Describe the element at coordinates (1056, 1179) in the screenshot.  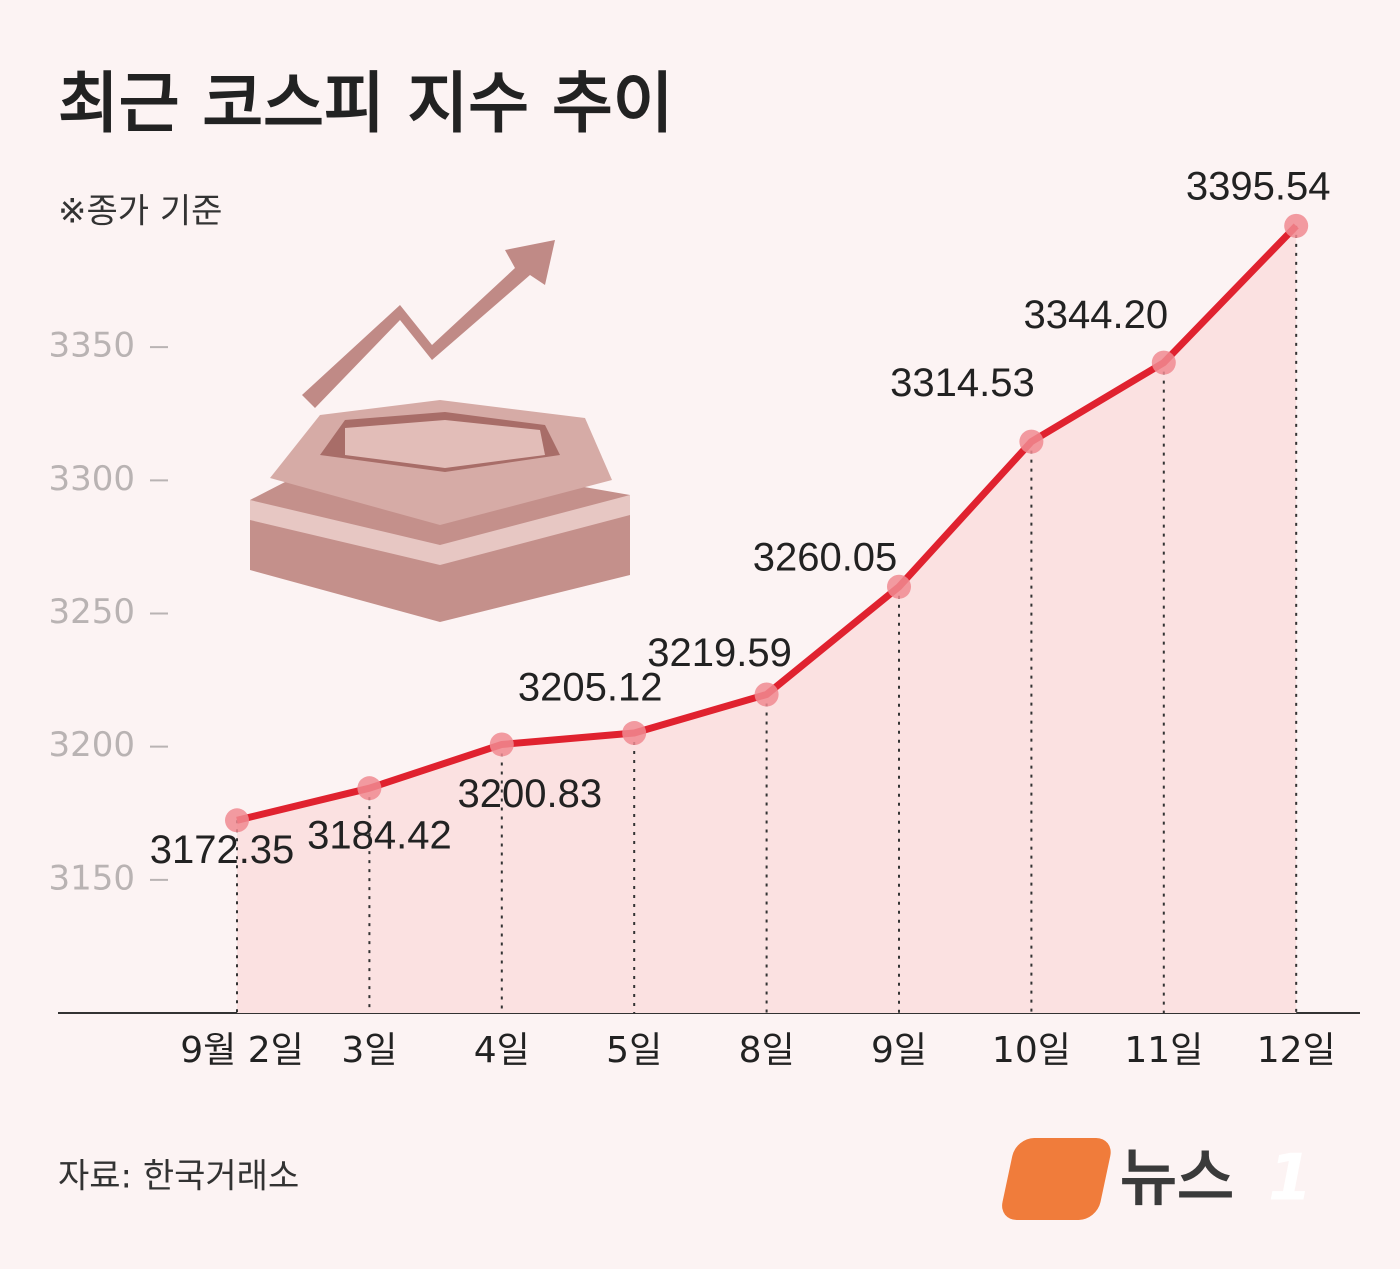
I see `logo-box` at that location.